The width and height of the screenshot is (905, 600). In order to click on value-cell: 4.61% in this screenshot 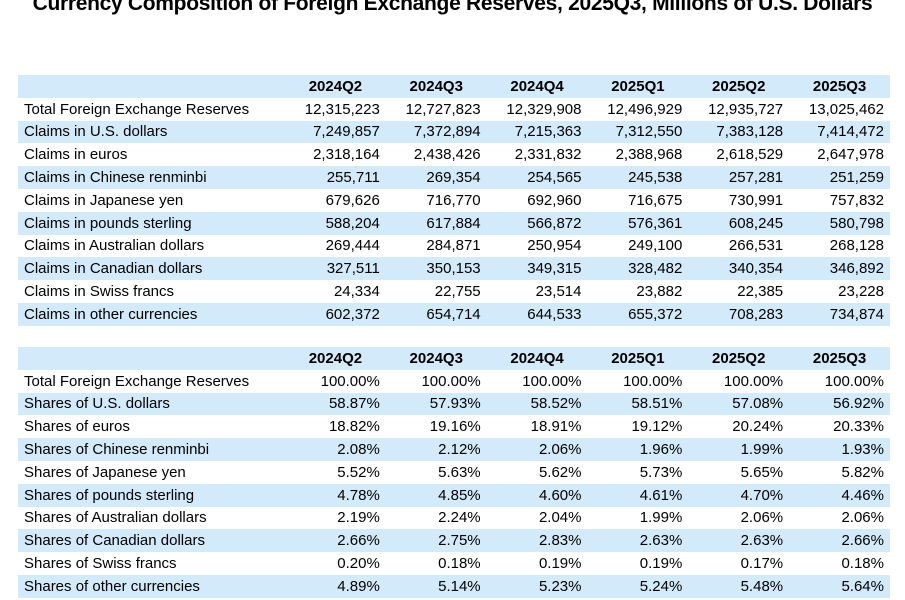, I will do `click(661, 495)`.